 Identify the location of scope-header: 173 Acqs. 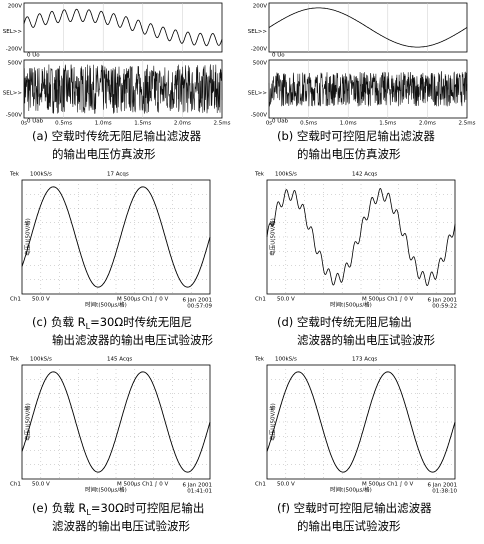
(364, 360).